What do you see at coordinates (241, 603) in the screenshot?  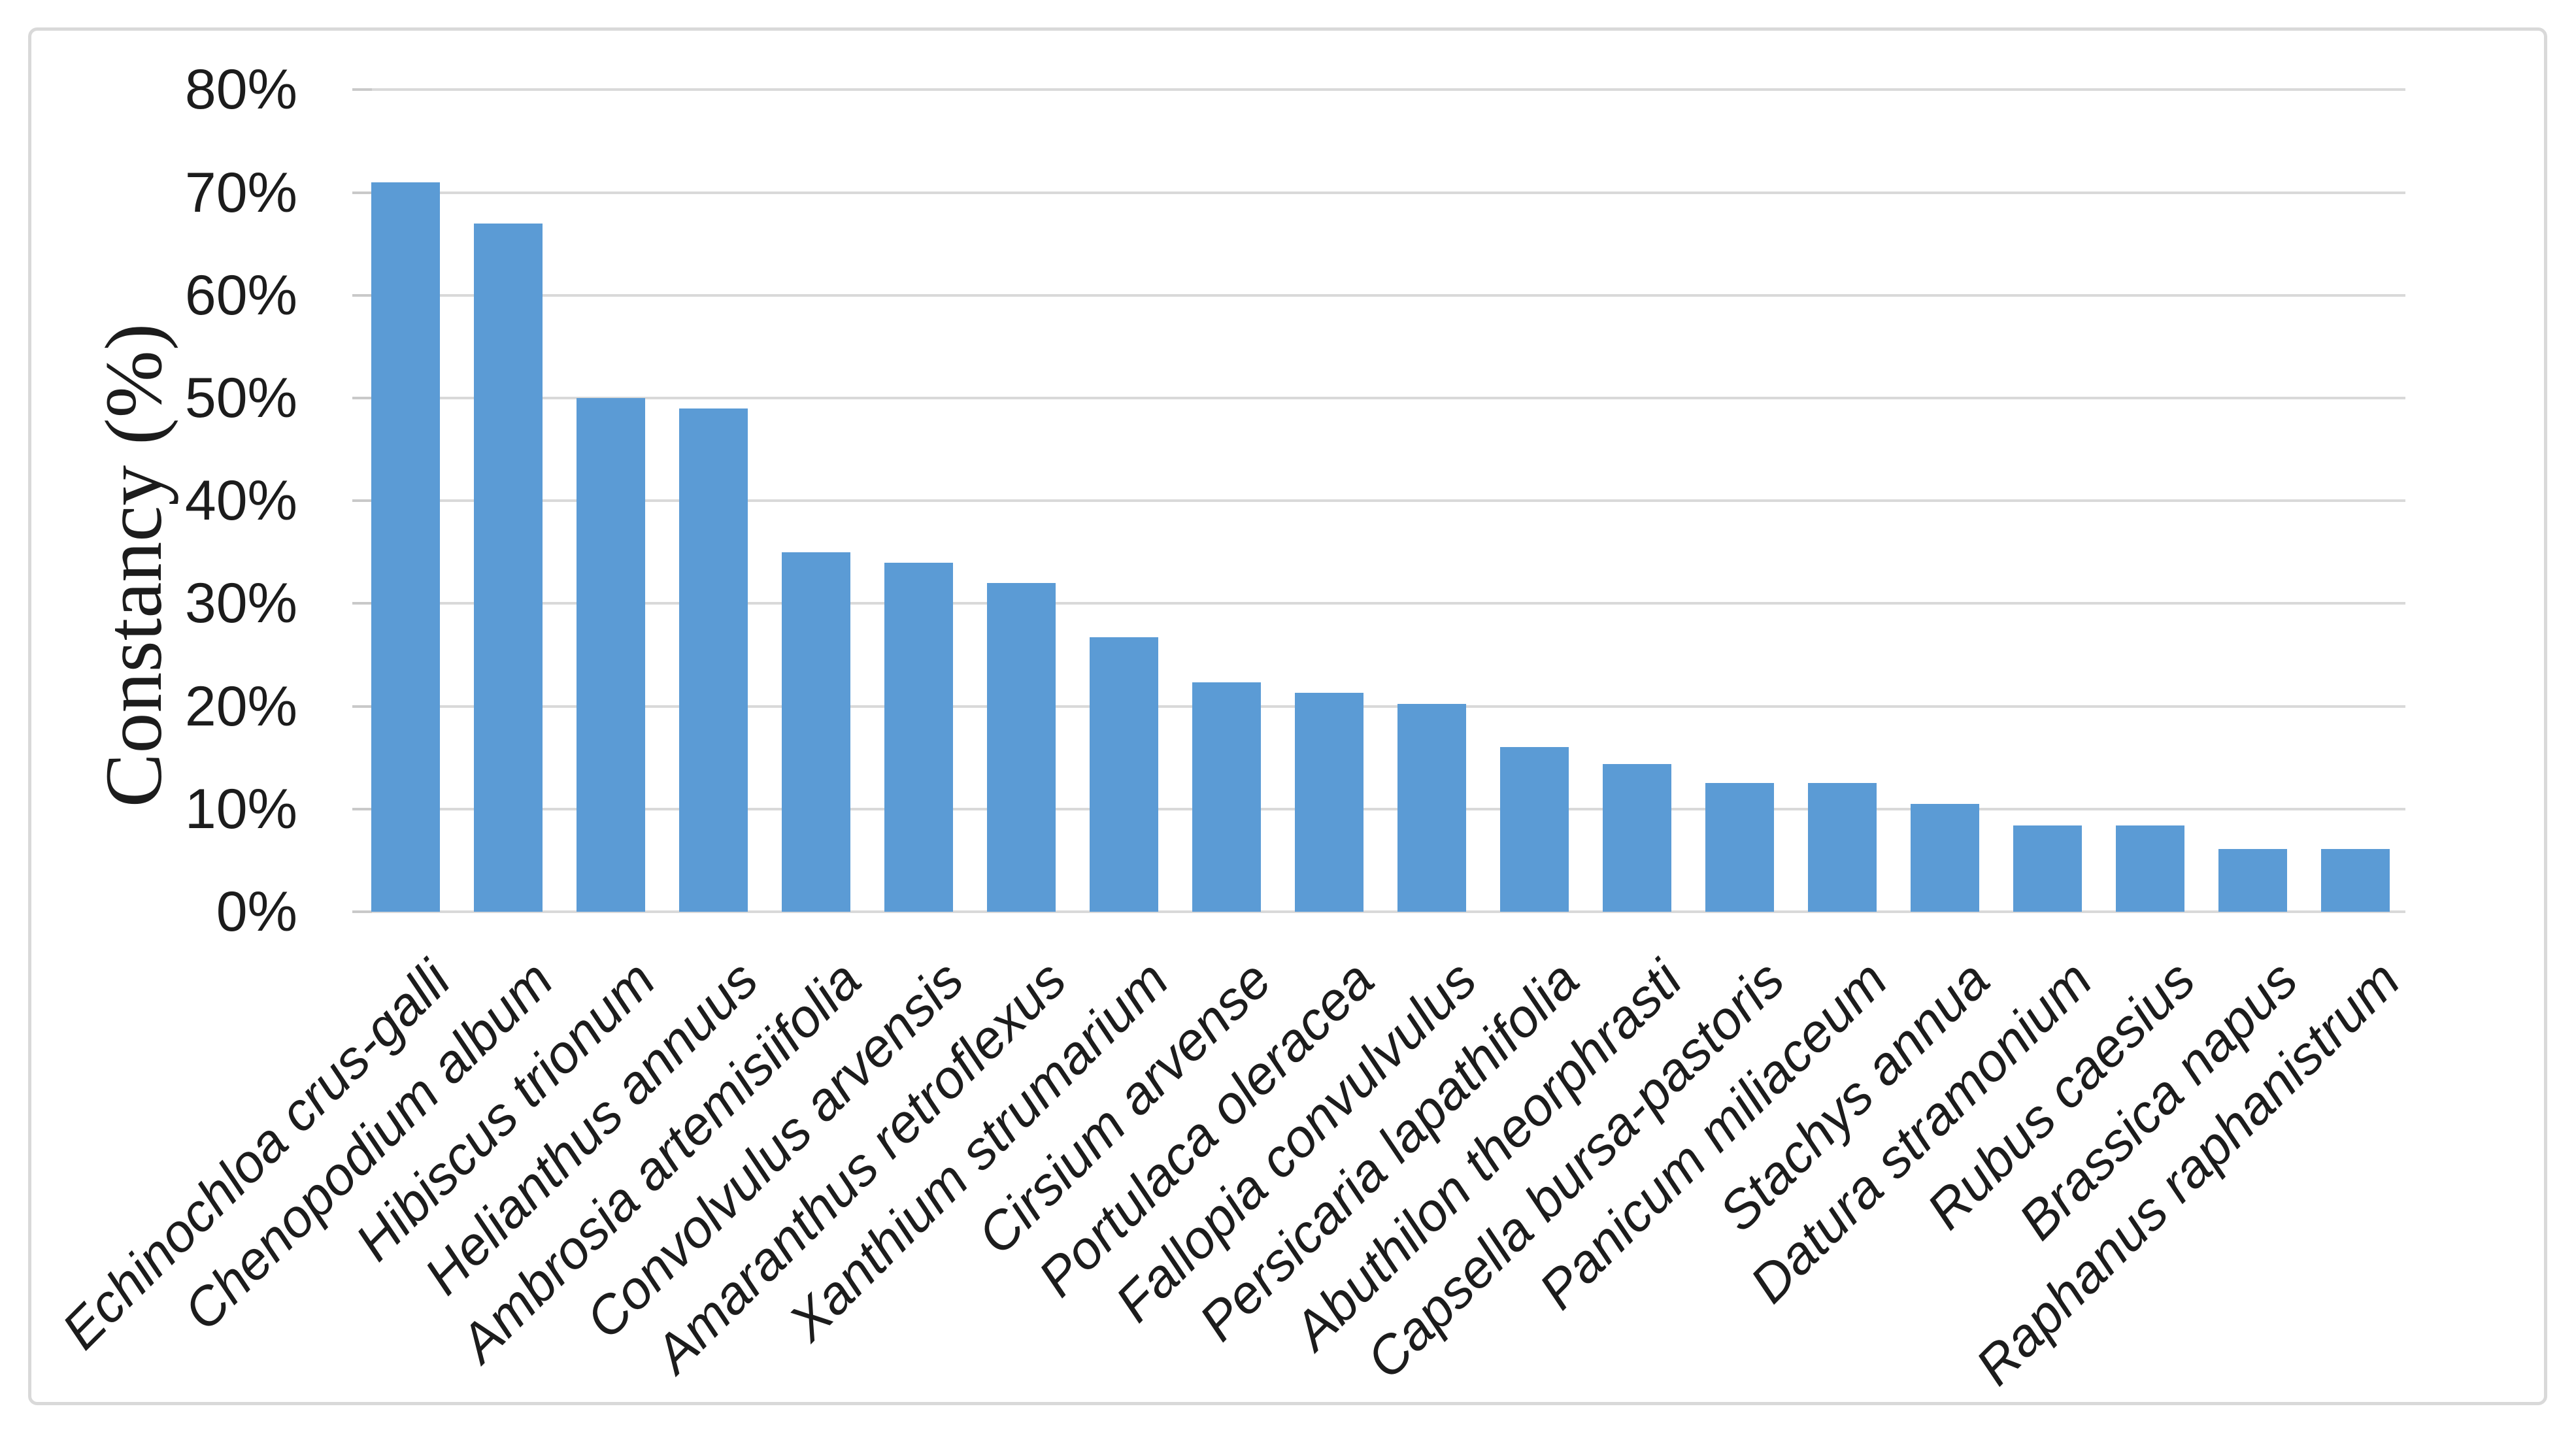 I see `y-tick-label-30%: 30%` at bounding box center [241, 603].